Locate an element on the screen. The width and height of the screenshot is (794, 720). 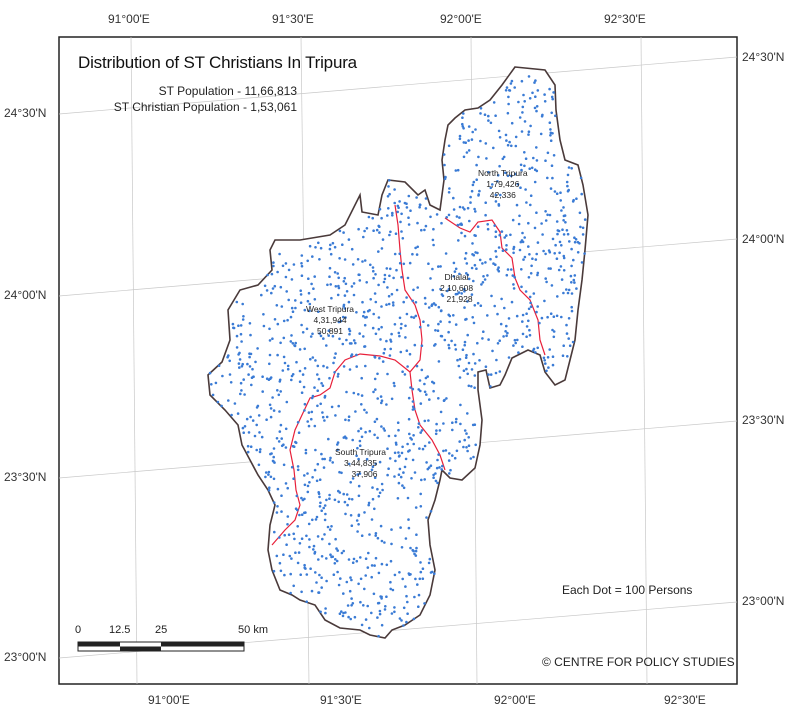
district-label-west-tripura: West Tripura 4,31,944 50,891 is located at coordinates (330, 320).